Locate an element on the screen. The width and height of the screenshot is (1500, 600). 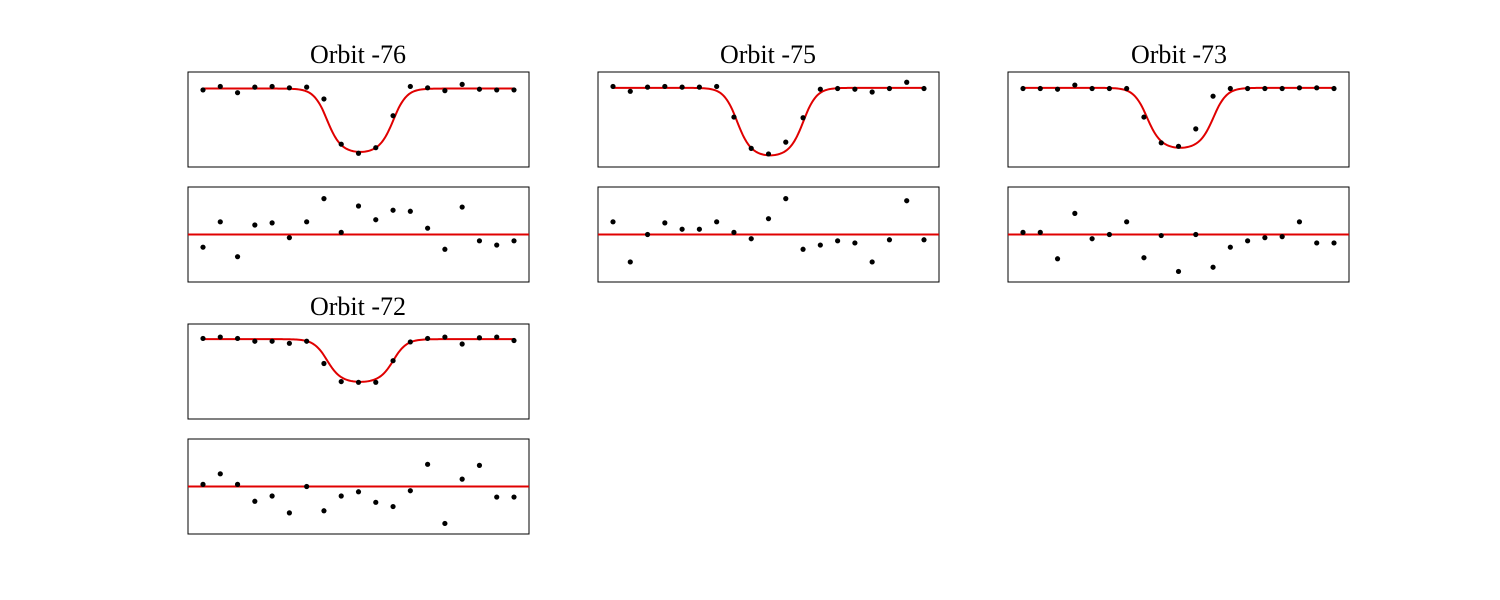
panel-title: Orbit -72 is located at coordinates (358, 306).